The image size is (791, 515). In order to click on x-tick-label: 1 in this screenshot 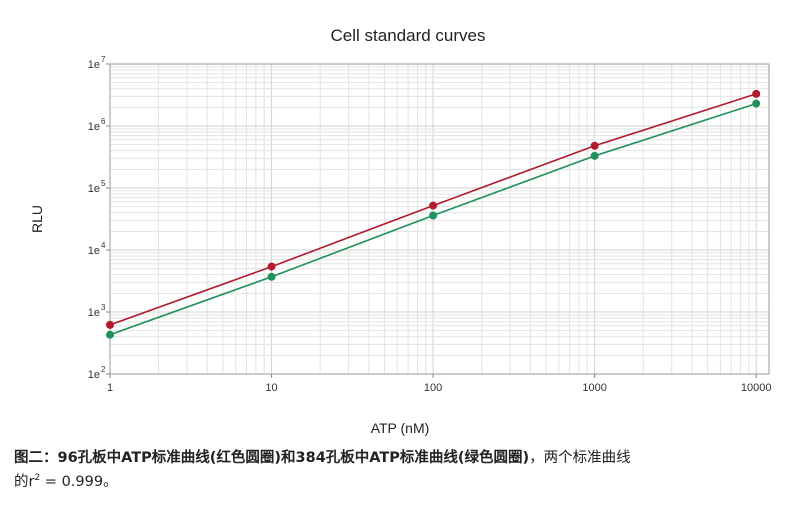, I will do `click(110, 388)`.